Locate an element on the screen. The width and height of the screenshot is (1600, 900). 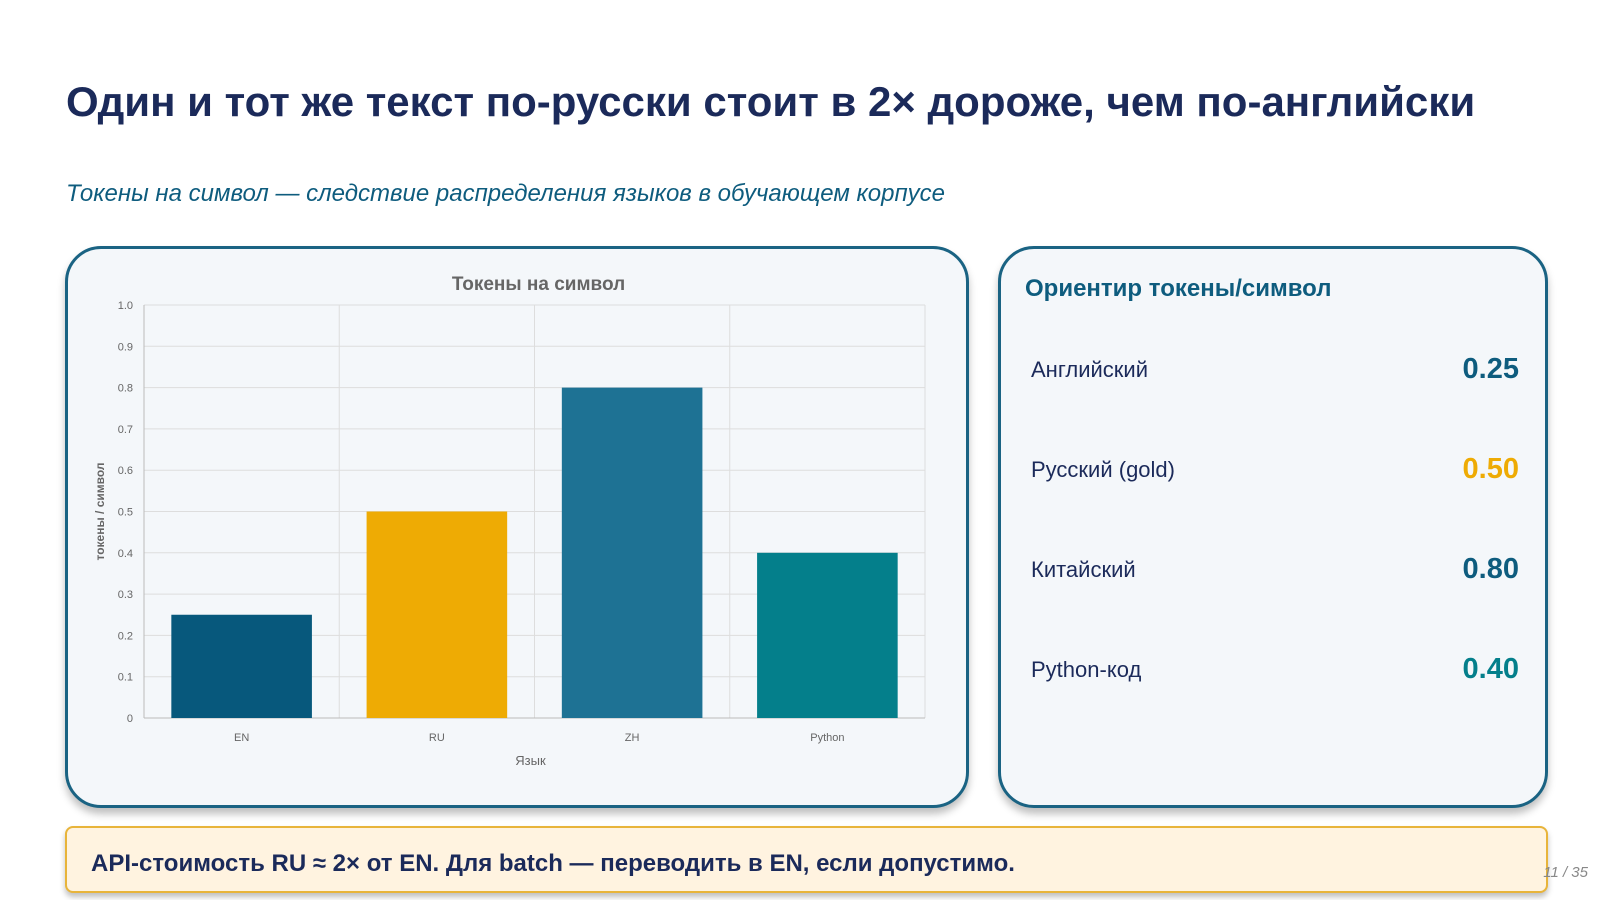
y-tick-label: 0.1 is located at coordinates (125, 678).